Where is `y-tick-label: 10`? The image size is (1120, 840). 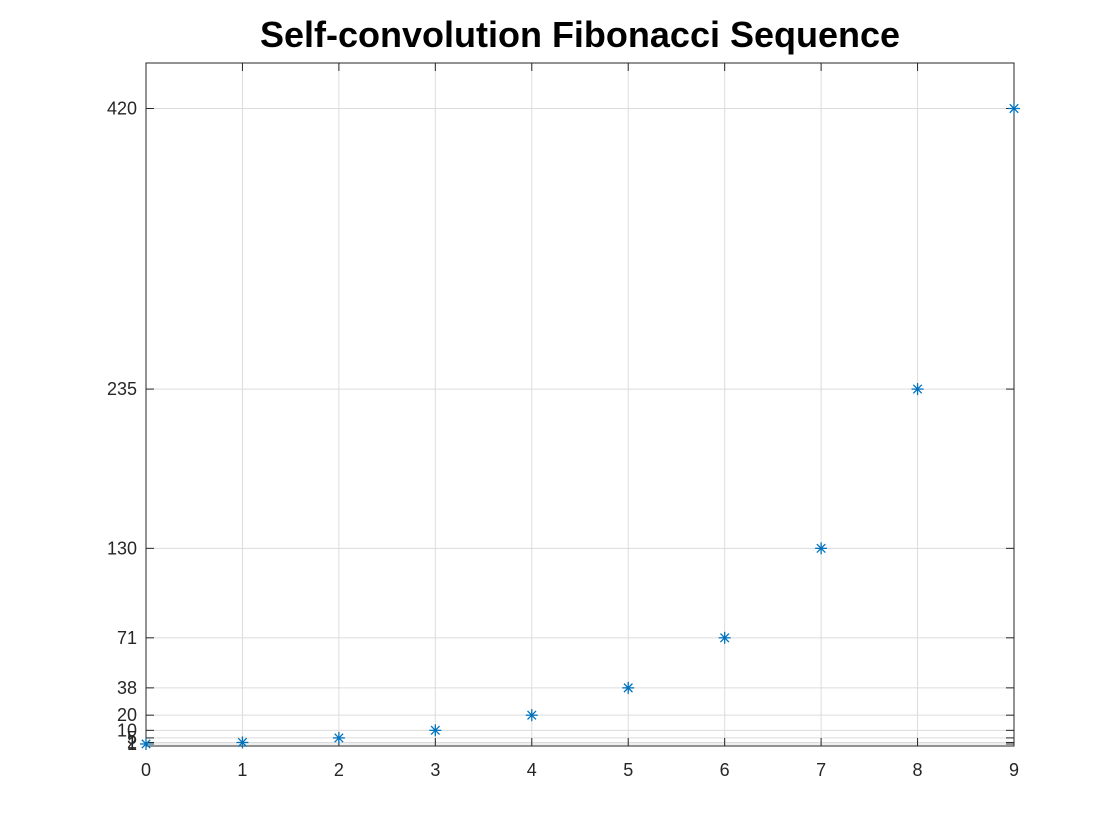
y-tick-label: 10 is located at coordinates (127, 730).